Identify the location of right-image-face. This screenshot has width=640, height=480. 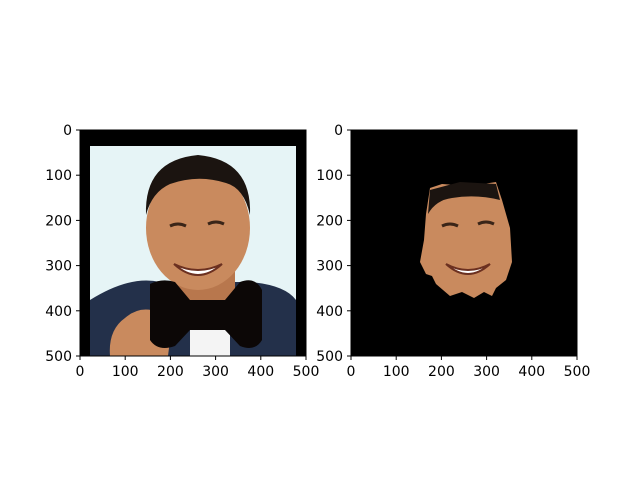
(466, 240).